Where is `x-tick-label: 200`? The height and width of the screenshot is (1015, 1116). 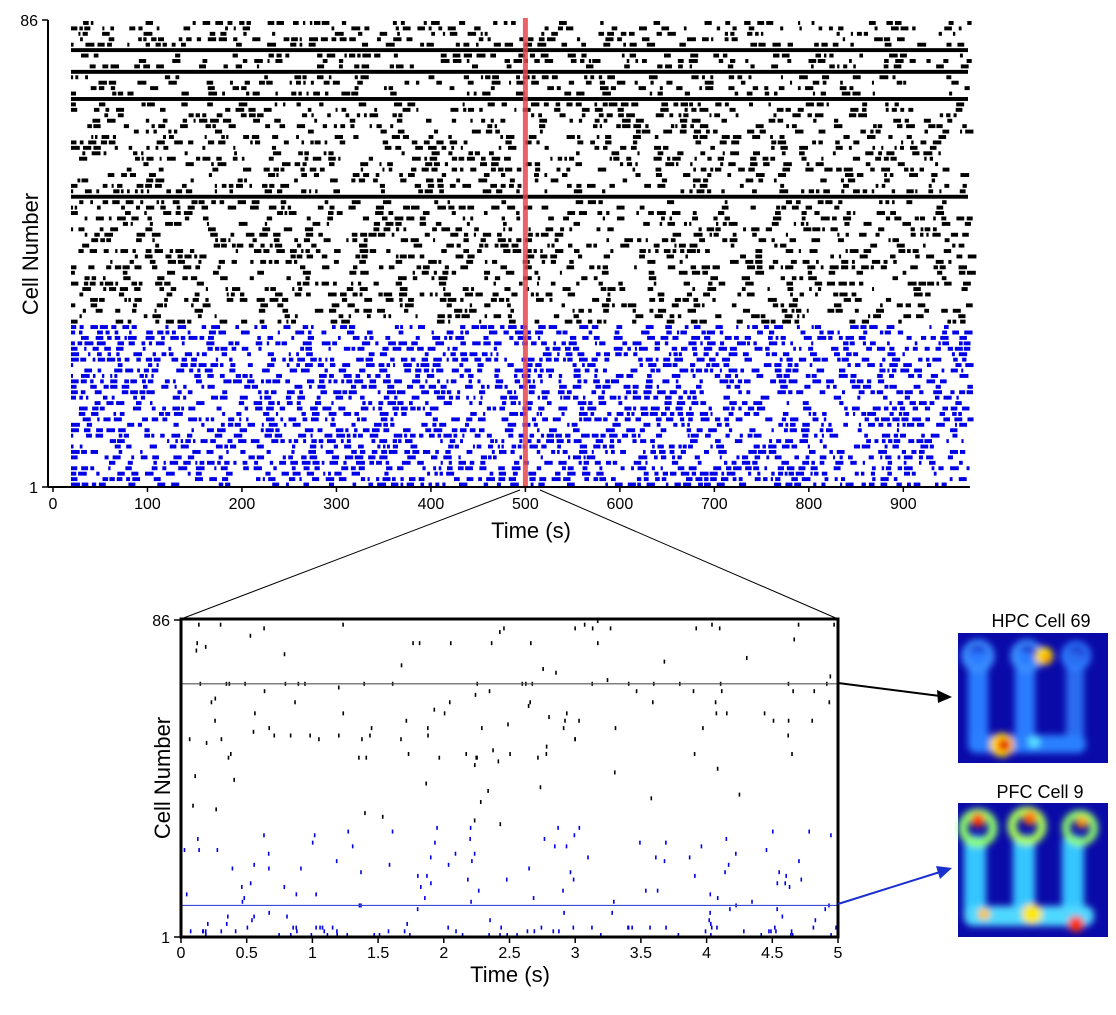 x-tick-label: 200 is located at coordinates (242, 504).